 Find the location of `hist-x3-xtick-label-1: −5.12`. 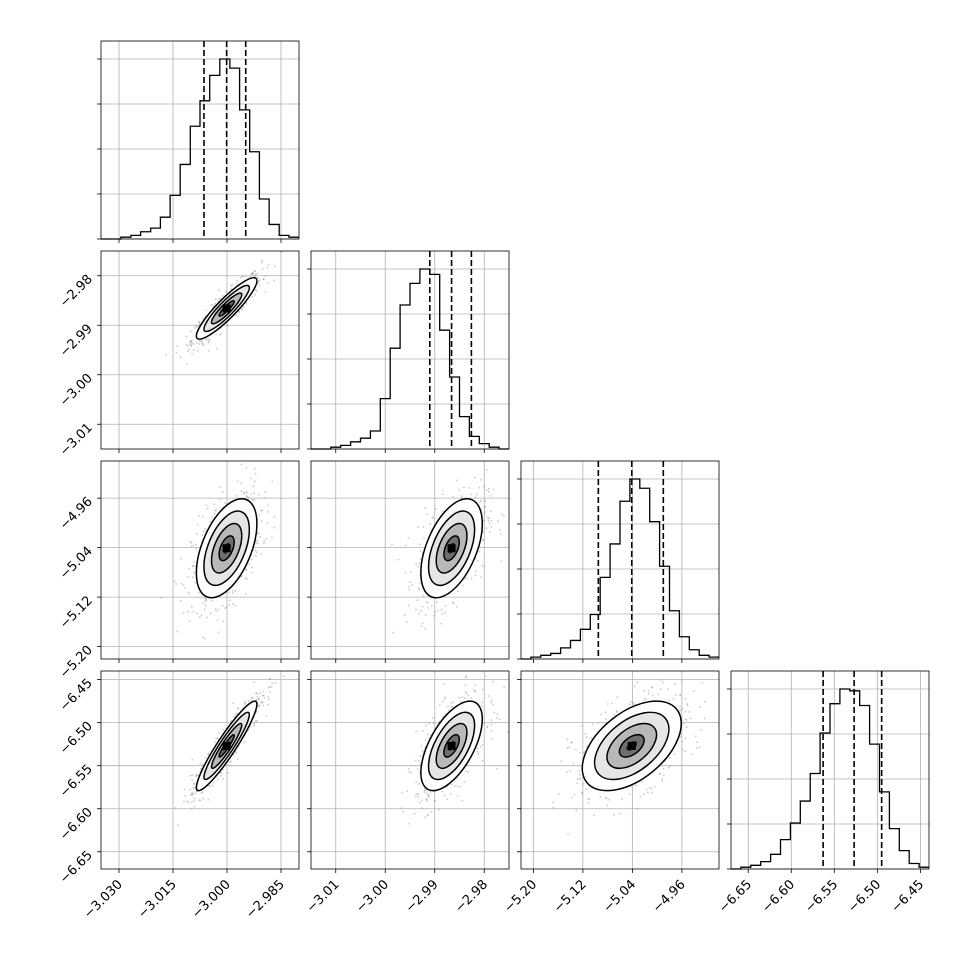

hist-x3-xtick-label-1: −5.12 is located at coordinates (570, 896).